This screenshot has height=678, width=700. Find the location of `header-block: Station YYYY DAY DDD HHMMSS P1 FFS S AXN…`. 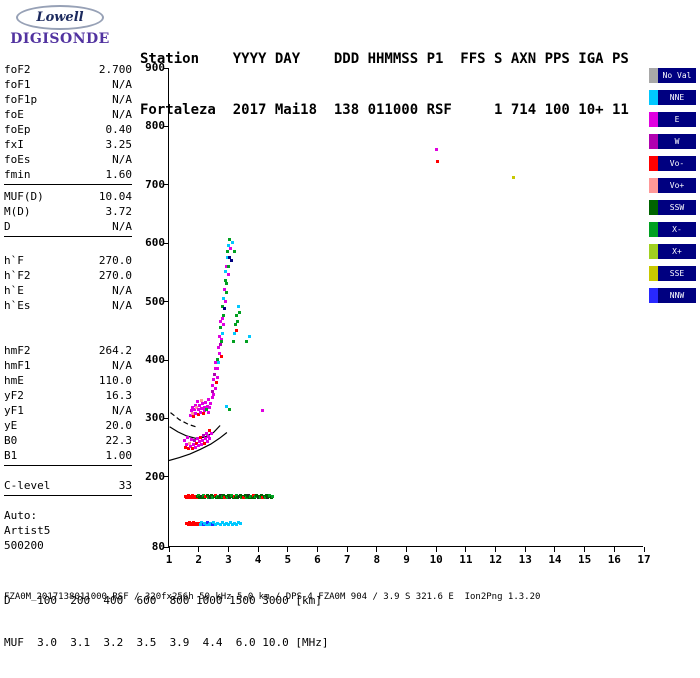

header-block: Station YYYY DAY DDD HHMMSS P1 FFS S AXN… is located at coordinates (384, 85).